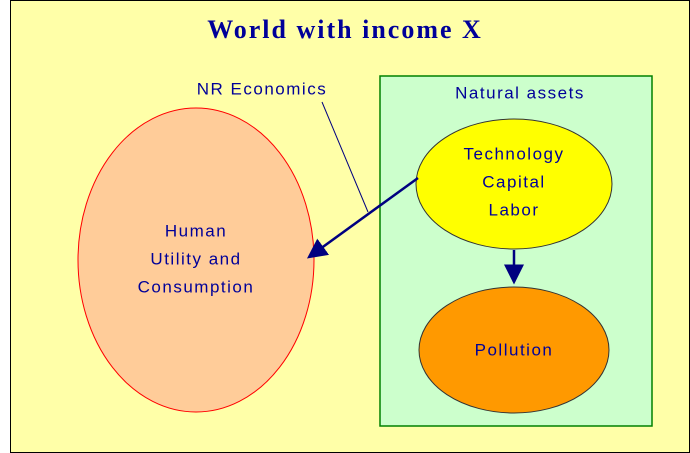  What do you see at coordinates (262, 88) in the screenshot?
I see `annotation: NR Economics` at bounding box center [262, 88].